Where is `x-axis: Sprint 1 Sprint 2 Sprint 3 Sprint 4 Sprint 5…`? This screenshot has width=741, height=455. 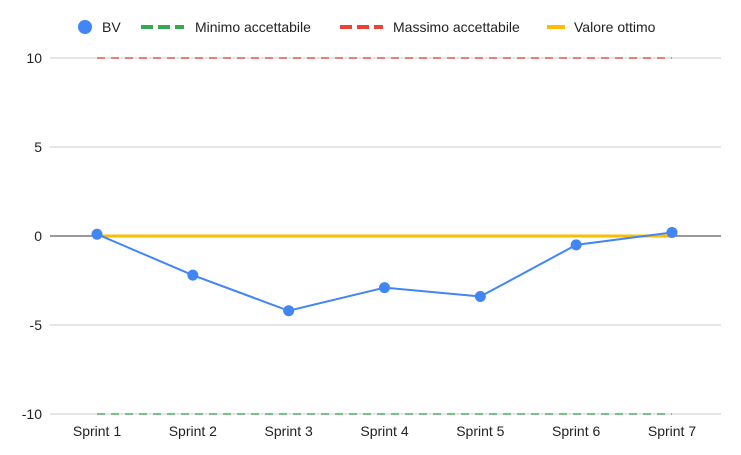
x-axis: Sprint 1 Sprint 2 Sprint 3 Sprint 4 Sprint 5… is located at coordinates (384, 431).